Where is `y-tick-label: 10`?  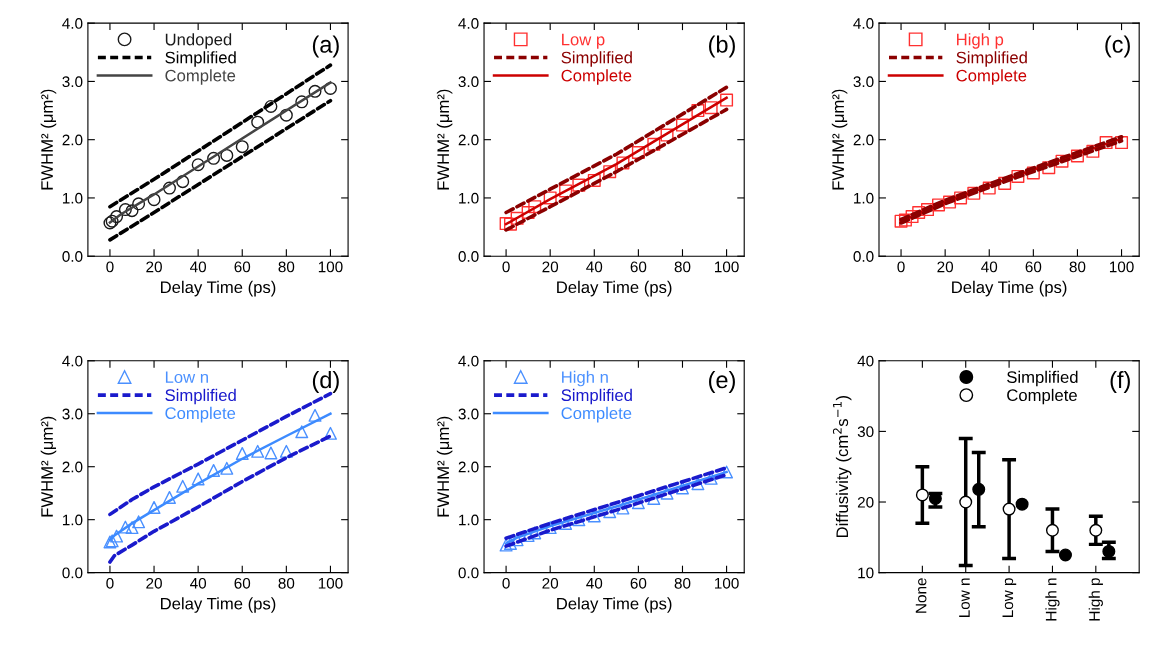 y-tick-label: 10 is located at coordinates (866, 573).